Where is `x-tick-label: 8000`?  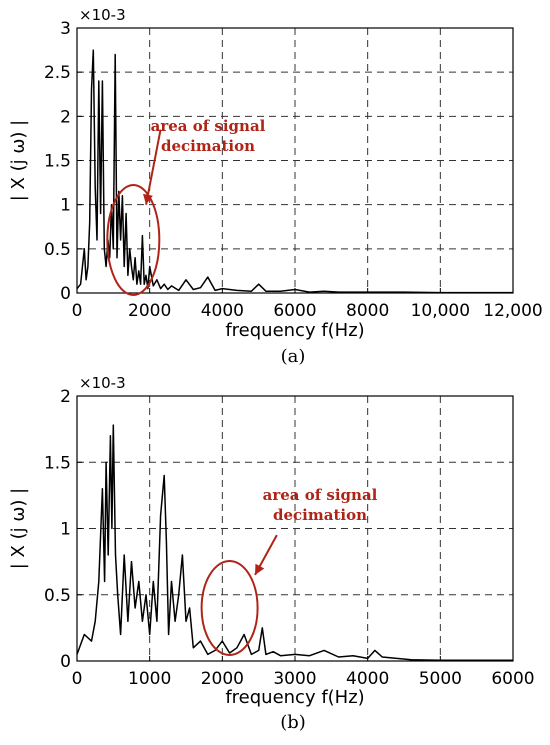 x-tick-label: 8000 is located at coordinates (367, 311).